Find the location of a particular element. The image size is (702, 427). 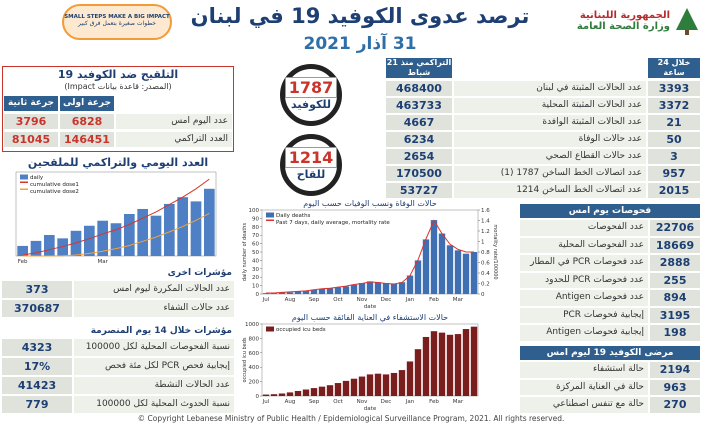

cumulative-value: 463733 is located at coordinates (419, 105).